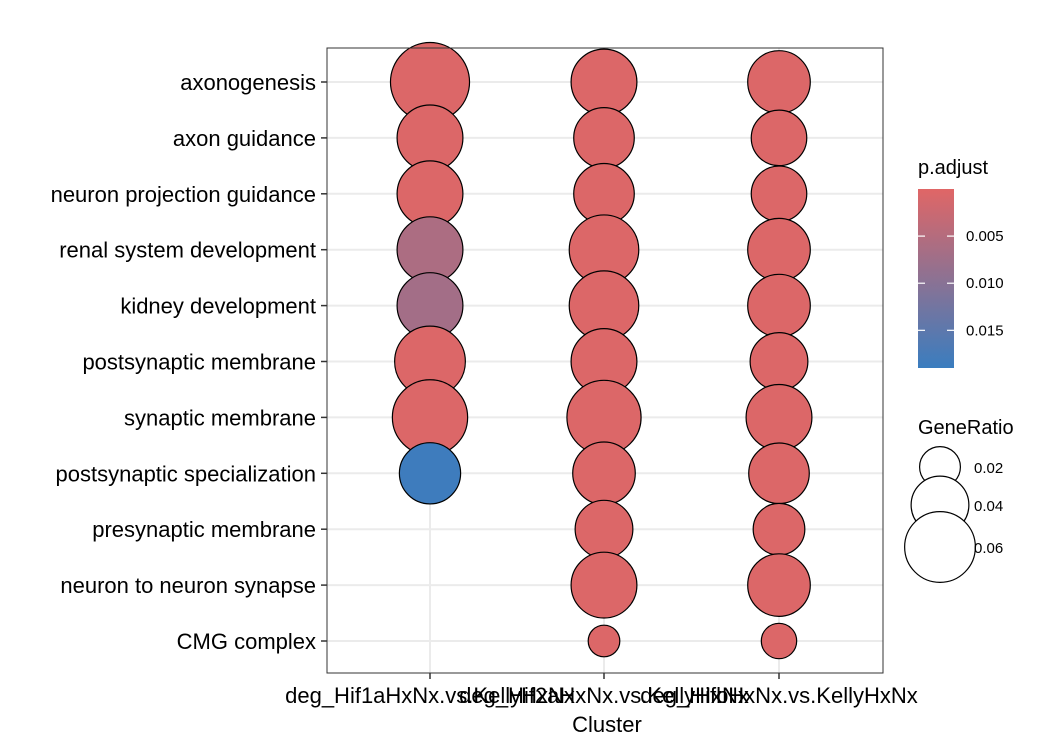  I want to click on size-legend: GeneRatio 0.02 0.04 0.06, so click(959, 500).